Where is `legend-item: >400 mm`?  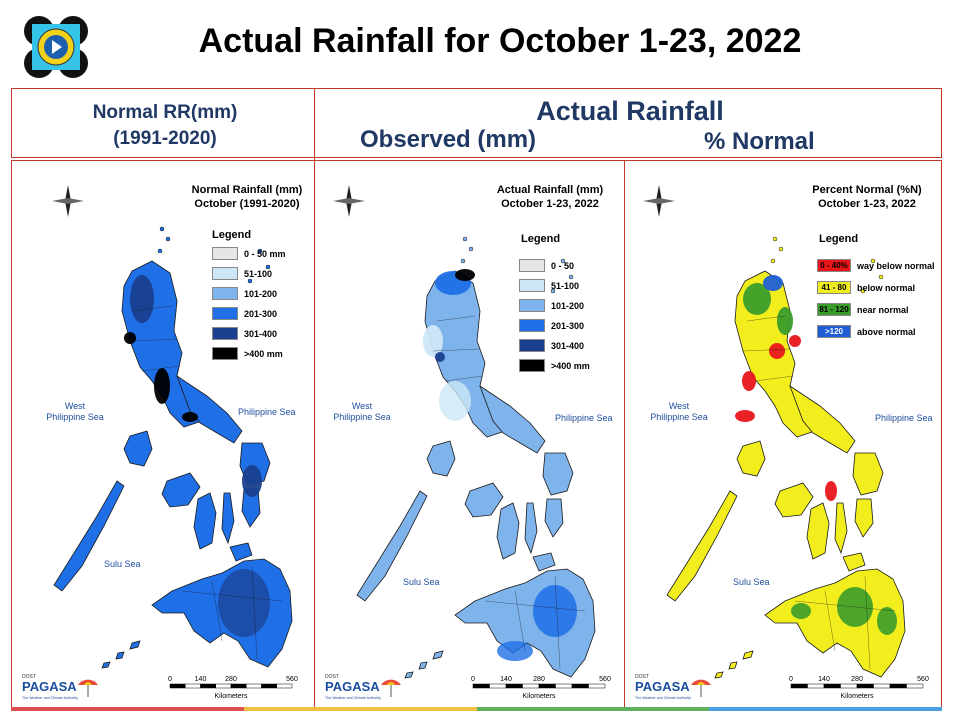
legend-item: >400 mm is located at coordinates (247, 353).